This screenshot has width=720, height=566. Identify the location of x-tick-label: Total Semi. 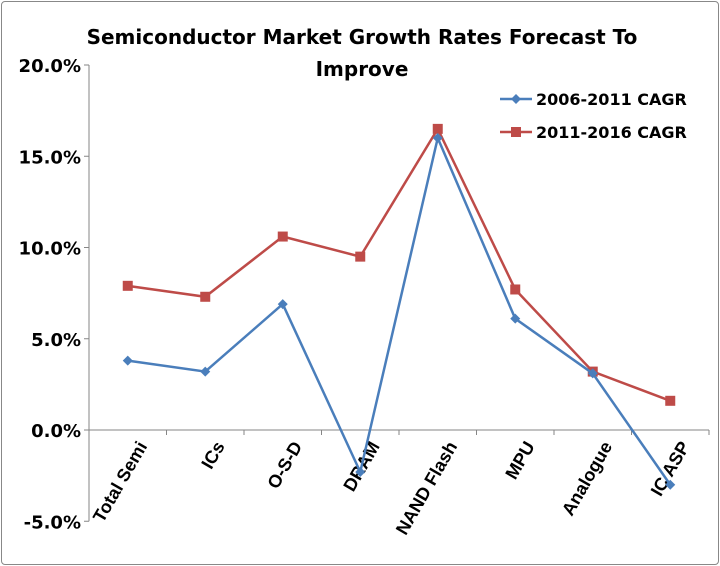
(120, 482).